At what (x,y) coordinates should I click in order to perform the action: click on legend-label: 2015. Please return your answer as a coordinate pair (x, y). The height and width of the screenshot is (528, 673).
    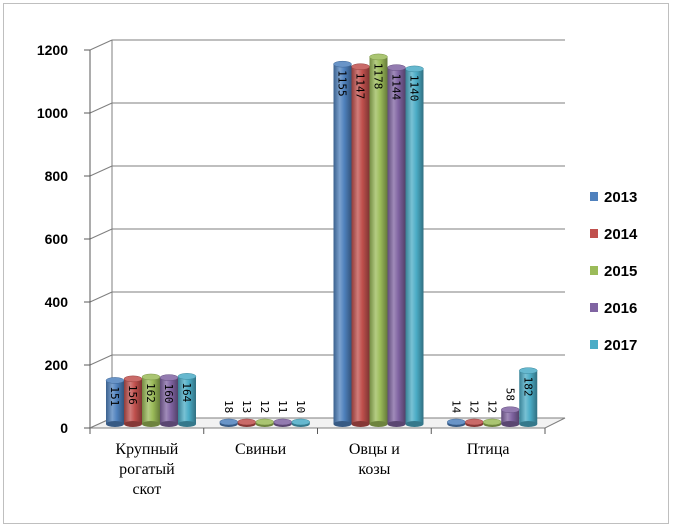
    Looking at the image, I should click on (620, 271).